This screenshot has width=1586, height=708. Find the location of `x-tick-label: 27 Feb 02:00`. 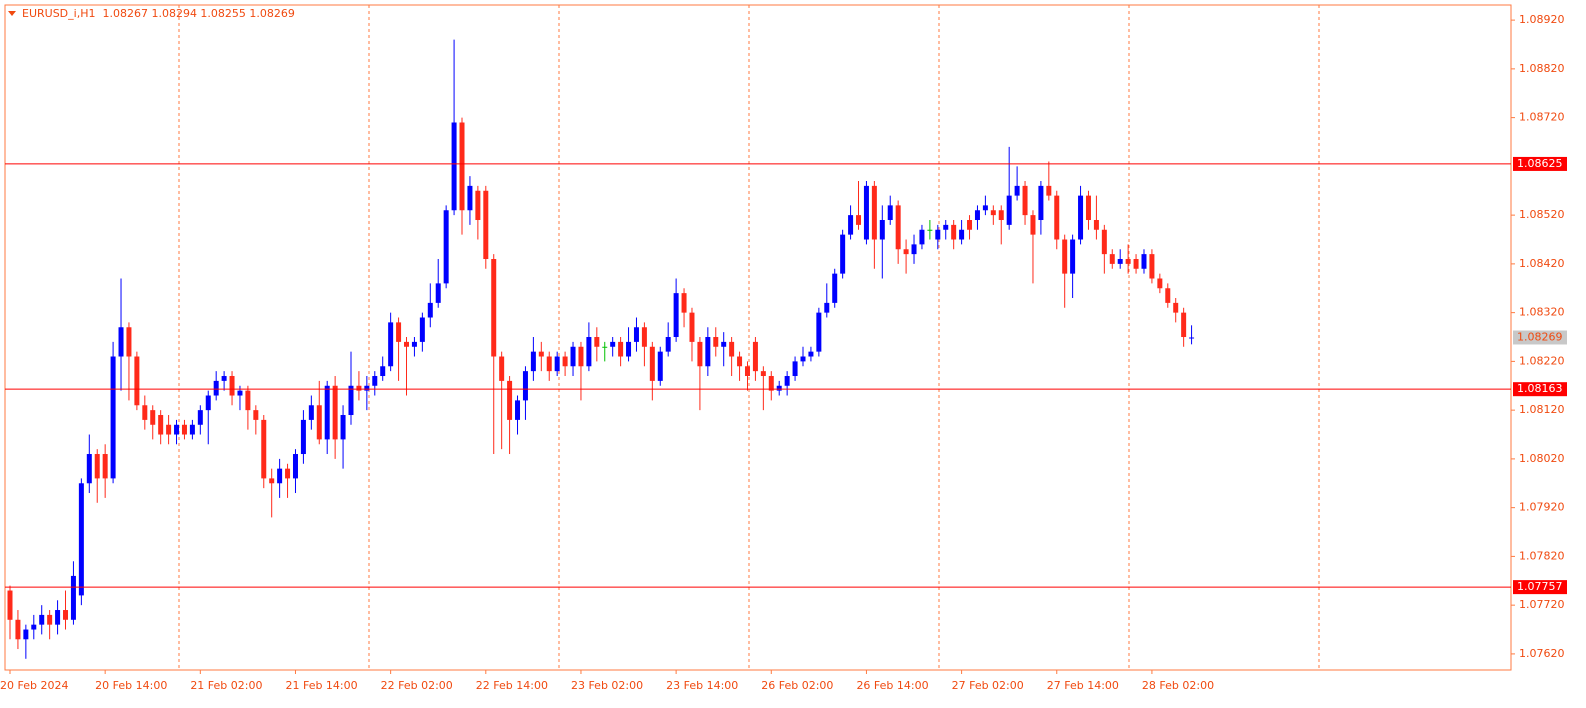

x-tick-label: 27 Feb 02:00 is located at coordinates (988, 685).